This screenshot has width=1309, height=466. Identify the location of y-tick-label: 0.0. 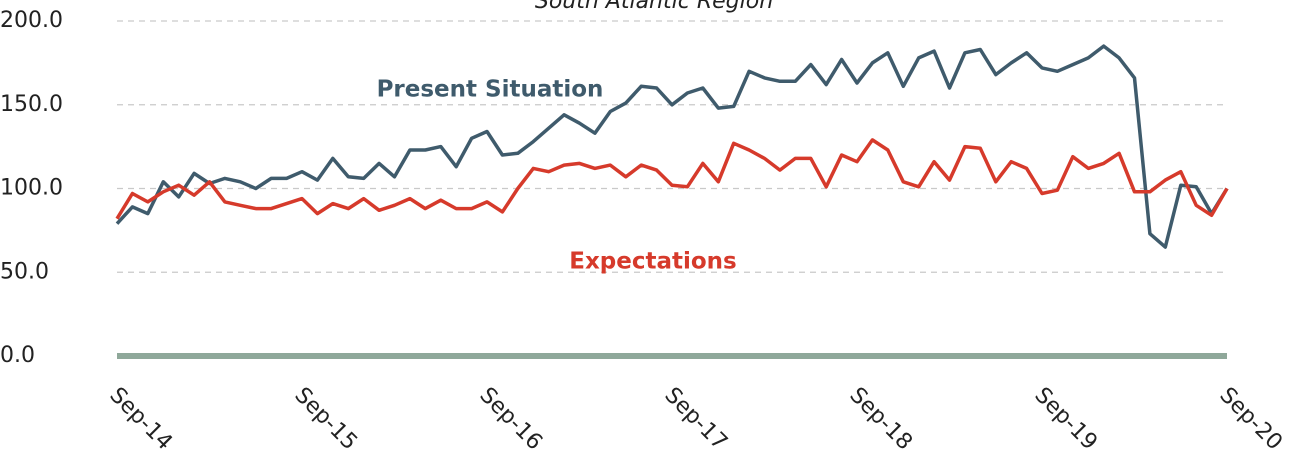
(17, 355).